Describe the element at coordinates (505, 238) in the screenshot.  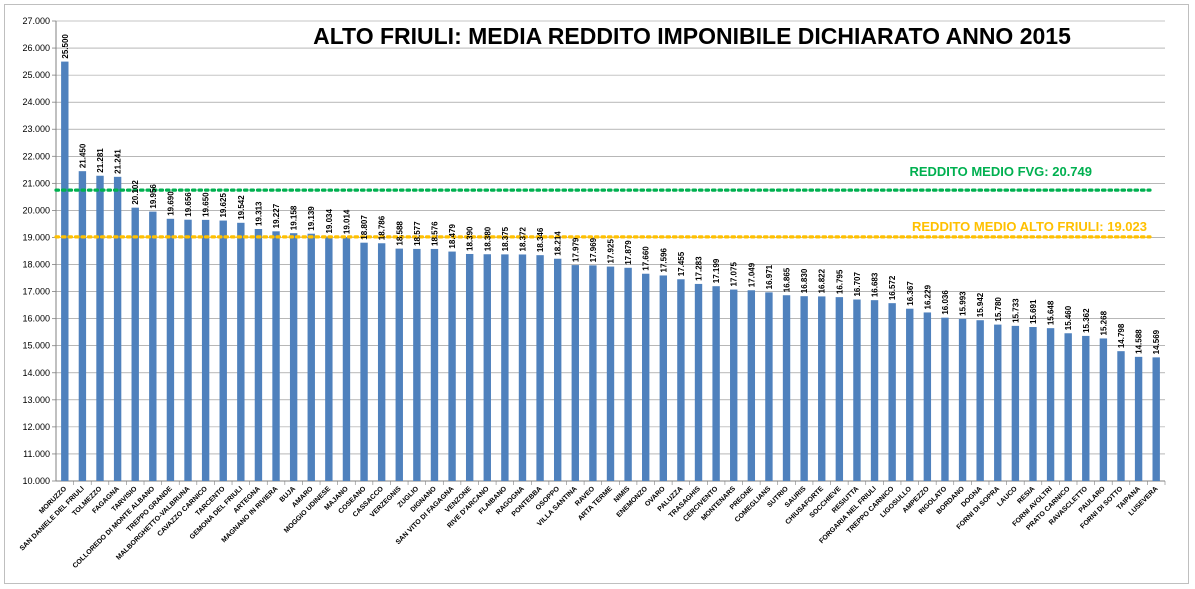
I see `data-label: 18.375` at that location.